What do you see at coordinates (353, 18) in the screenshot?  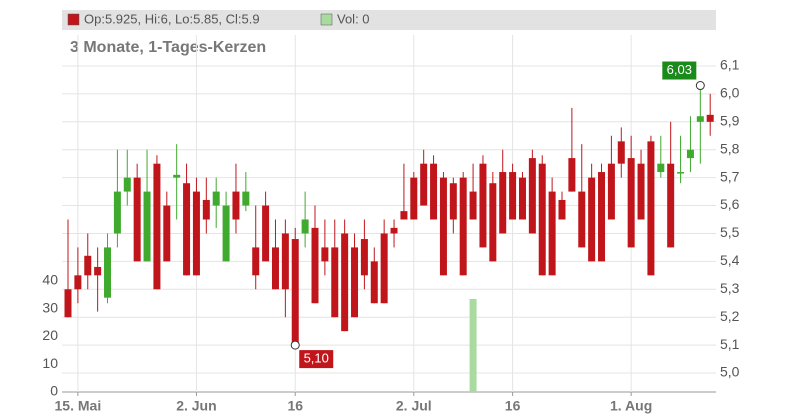 I see `legend-volume: Vol: 0` at bounding box center [353, 18].